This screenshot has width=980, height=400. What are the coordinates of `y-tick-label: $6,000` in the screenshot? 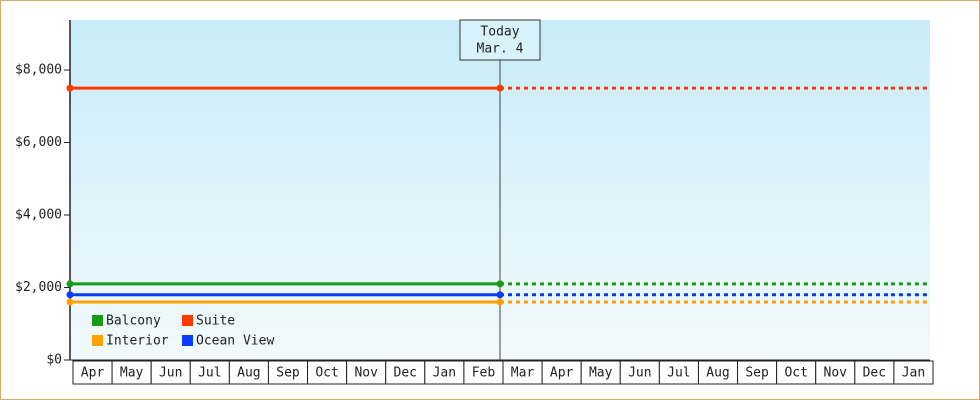 It's located at (38, 142).